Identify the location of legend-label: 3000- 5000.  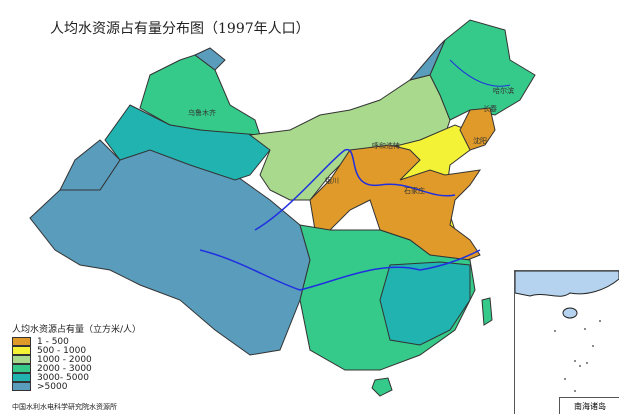
(63, 377).